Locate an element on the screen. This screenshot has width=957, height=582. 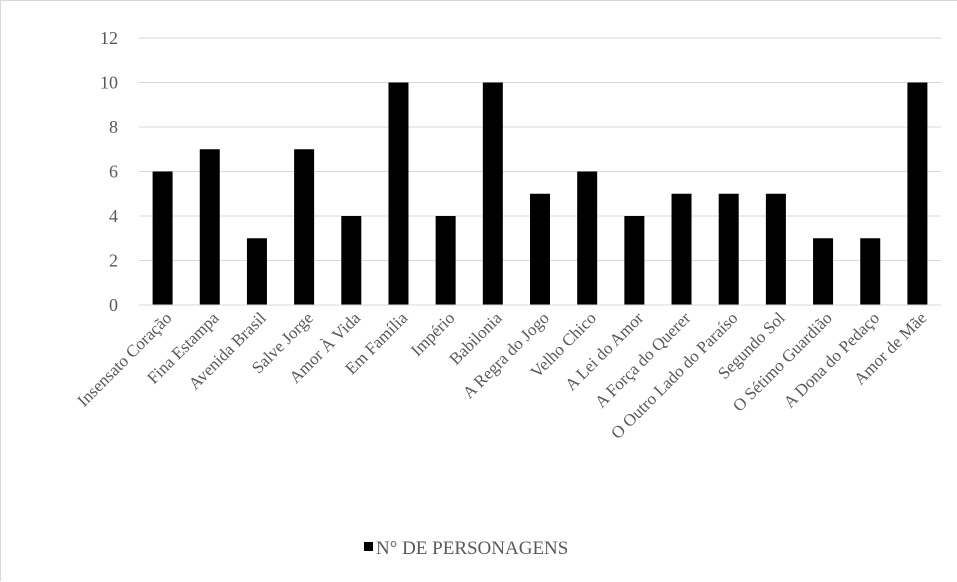
y-tick-label: 8 is located at coordinates (113, 127).